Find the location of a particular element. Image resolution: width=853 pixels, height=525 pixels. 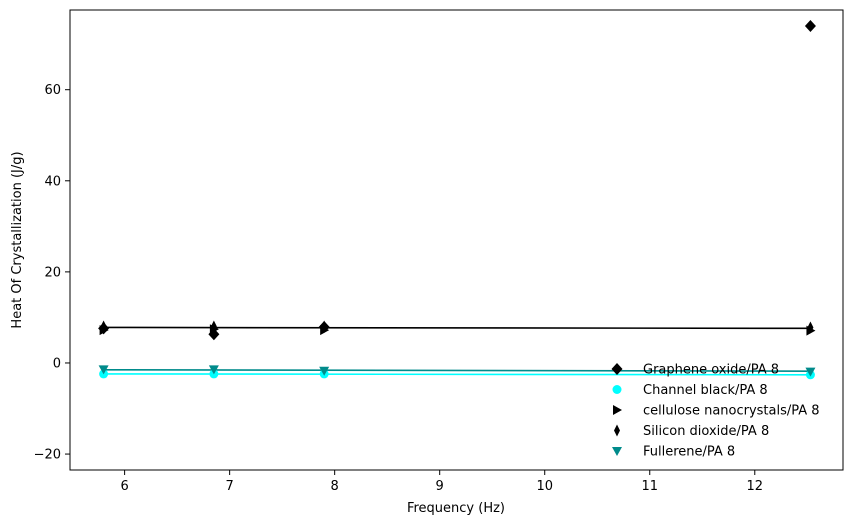

x-tick-label: 10 is located at coordinates (544, 486).